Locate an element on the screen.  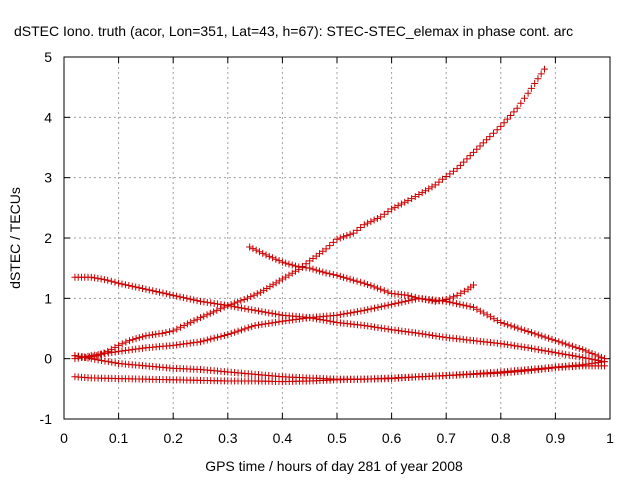
x-tick-label: 0.1 is located at coordinates (119, 438).